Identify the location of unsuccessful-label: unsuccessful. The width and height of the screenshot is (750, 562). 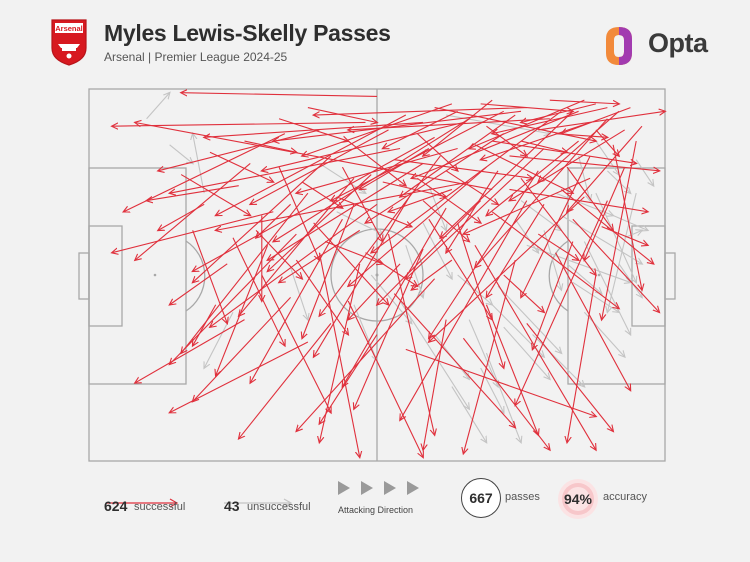
(279, 507).